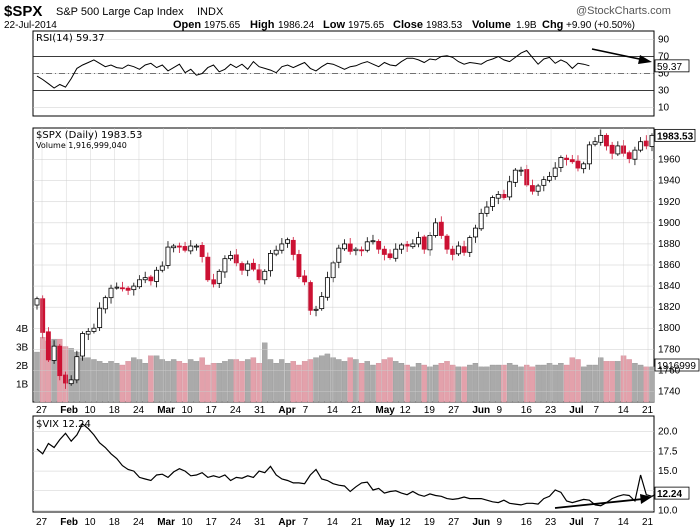 The width and height of the screenshot is (700, 530). What do you see at coordinates (669, 328) in the screenshot?
I see `price-tick-label: 1800` at bounding box center [669, 328].